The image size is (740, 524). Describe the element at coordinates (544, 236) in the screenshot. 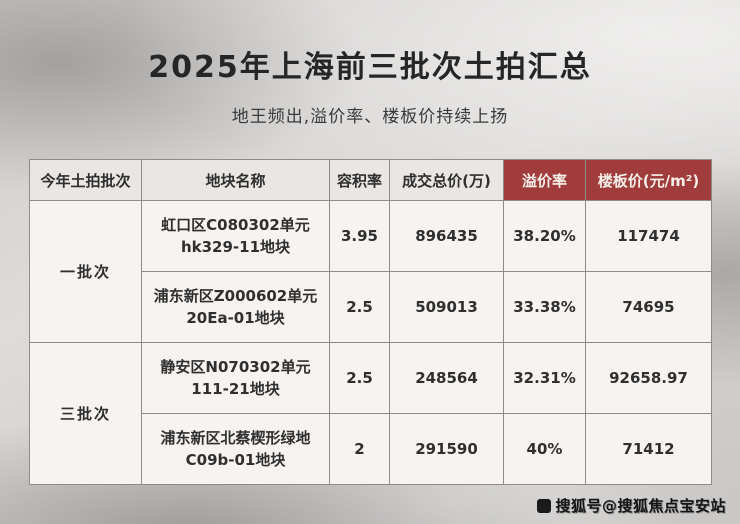

I see `premium-rate-value: 38.20%` at that location.